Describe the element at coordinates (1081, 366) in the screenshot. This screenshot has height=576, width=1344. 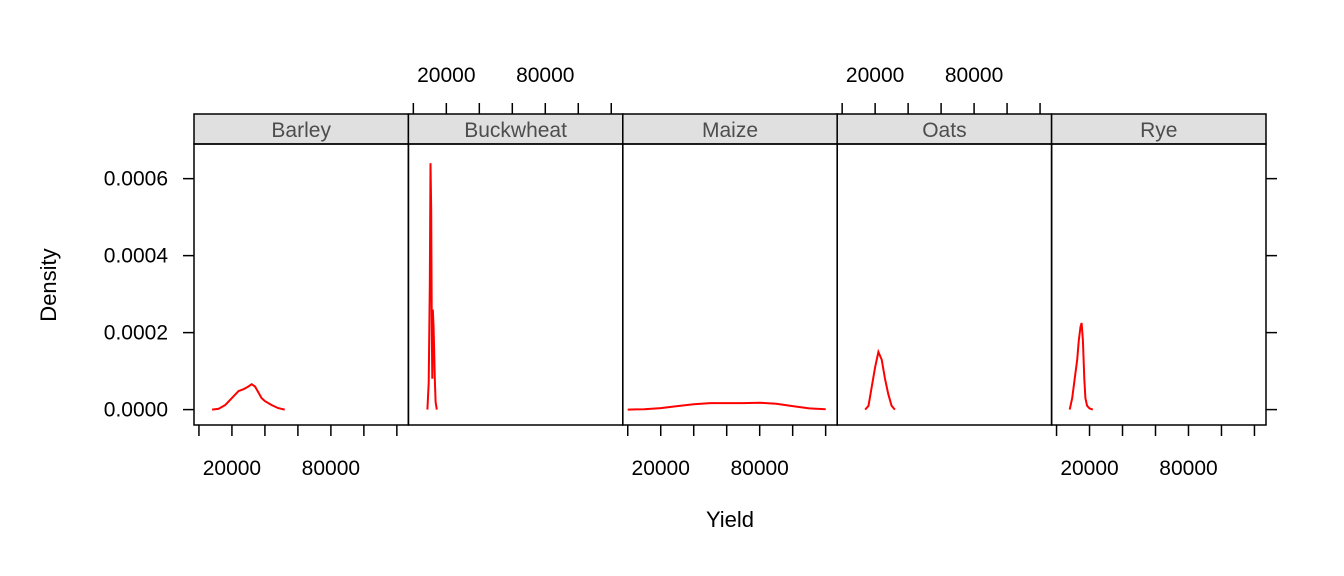
I see `density-line-rye` at that location.